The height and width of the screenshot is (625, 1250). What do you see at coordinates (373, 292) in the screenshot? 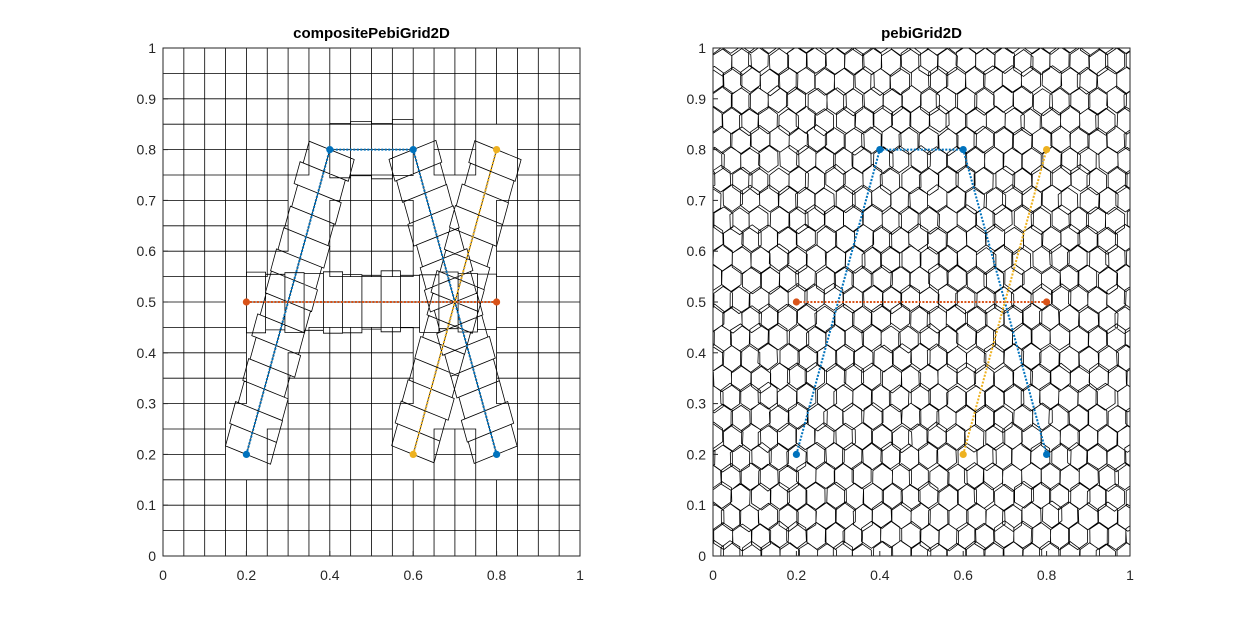
I see `fault-cells` at bounding box center [373, 292].